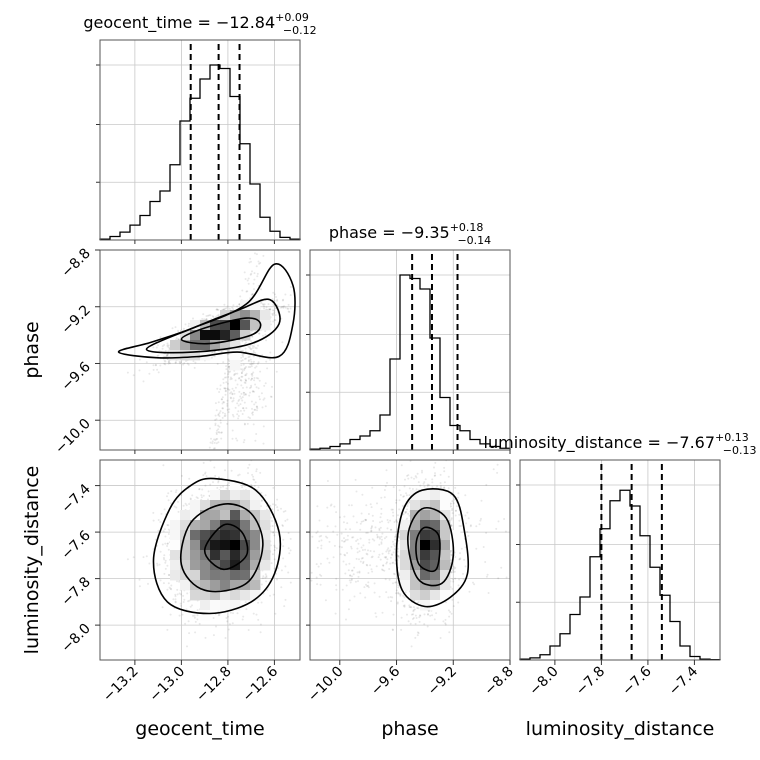 This screenshot has width=760, height=760. Describe the element at coordinates (365, 232) in the screenshot. I see `title-prefix-phase: phase =` at that location.